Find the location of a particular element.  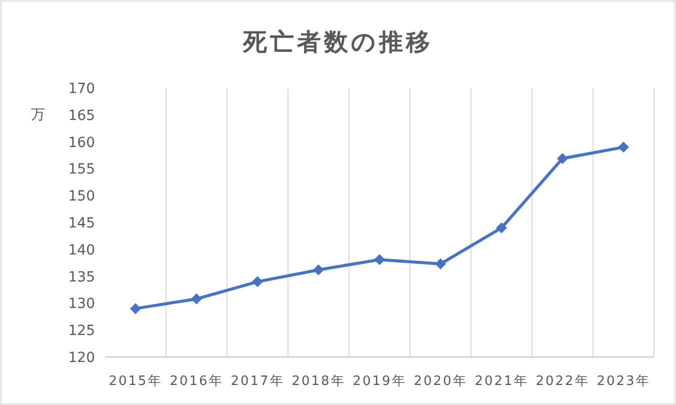

y-tick-label: 120 is located at coordinates (81, 358).